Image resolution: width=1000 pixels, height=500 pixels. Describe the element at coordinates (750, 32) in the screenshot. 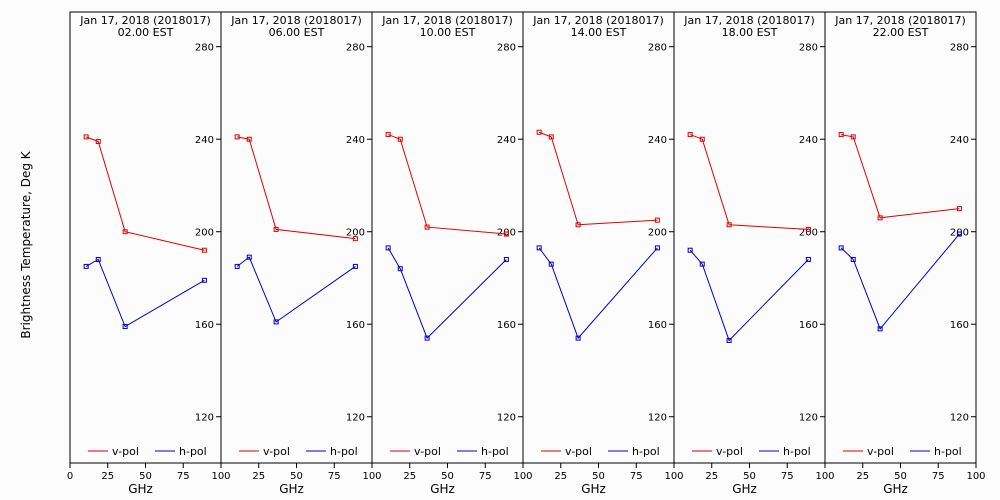

I see `panel-subtitle: 18.00 EST` at that location.